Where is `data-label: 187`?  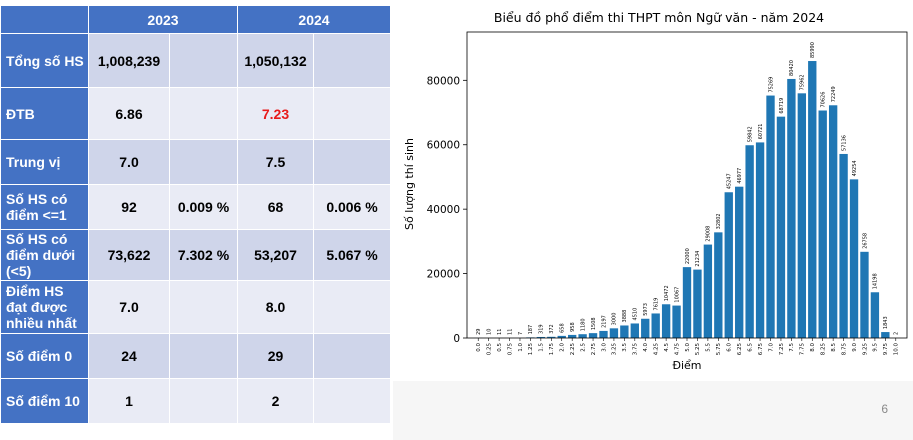
data-label: 187 is located at coordinates (531, 330).